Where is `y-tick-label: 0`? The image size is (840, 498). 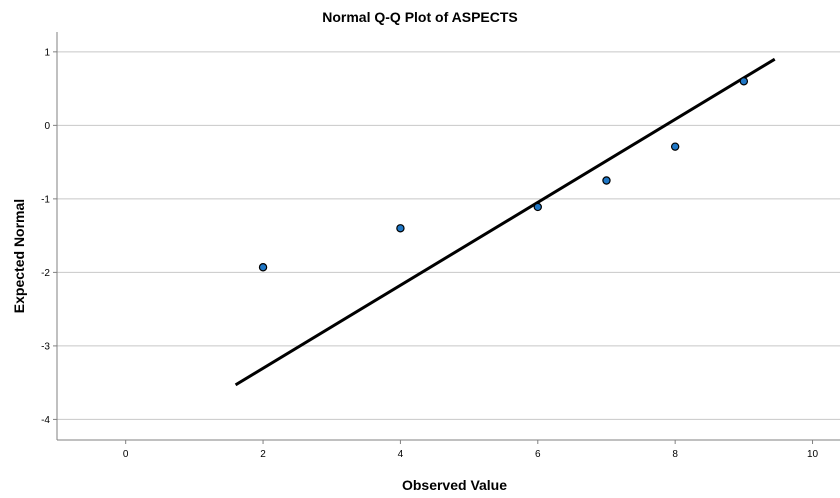
y-tick-label: 0 is located at coordinates (47, 126).